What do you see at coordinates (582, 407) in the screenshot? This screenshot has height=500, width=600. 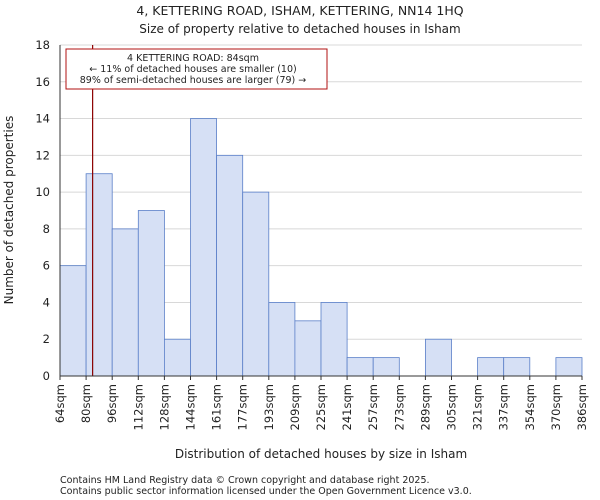 I see `x-tick-label: 386sqm` at bounding box center [582, 407].